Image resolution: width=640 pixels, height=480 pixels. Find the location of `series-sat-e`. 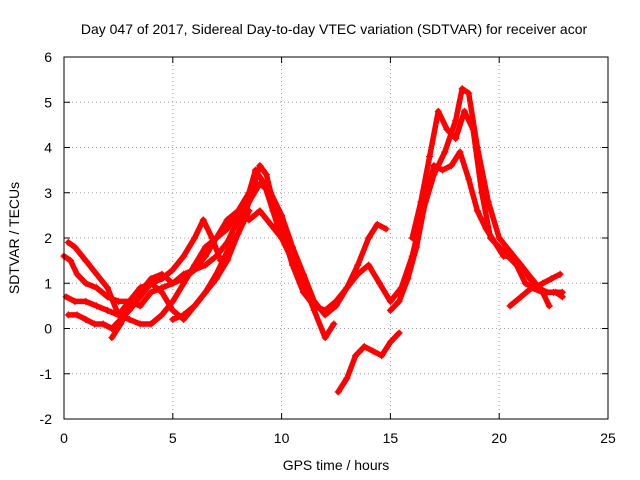

series-sat-e is located at coordinates (202, 274).